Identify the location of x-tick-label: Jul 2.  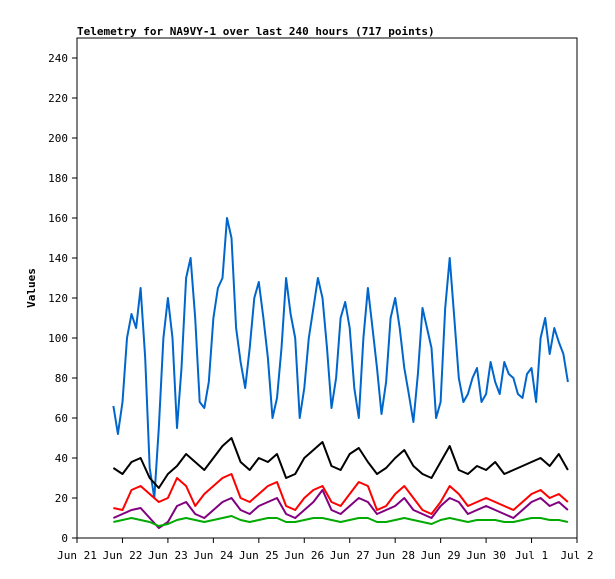
(576, 555).